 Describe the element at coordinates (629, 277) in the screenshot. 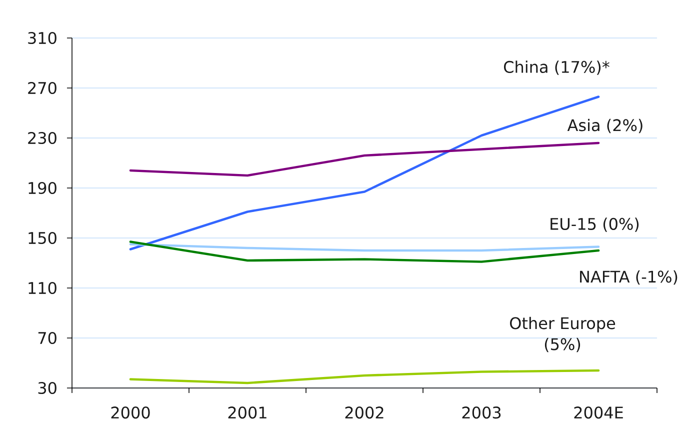

I see `series-label: NAFTA (-1%)` at that location.